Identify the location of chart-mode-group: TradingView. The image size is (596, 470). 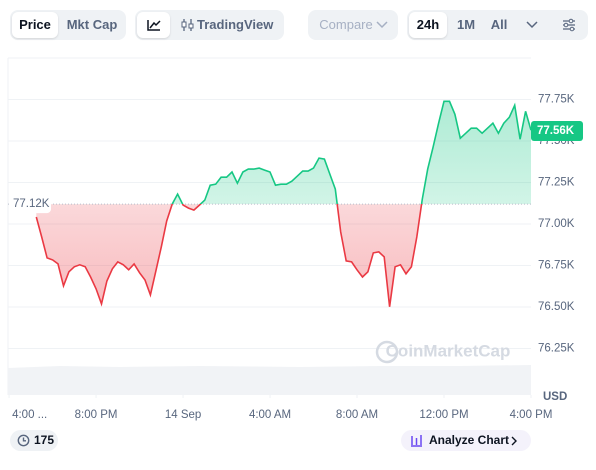
(209, 25).